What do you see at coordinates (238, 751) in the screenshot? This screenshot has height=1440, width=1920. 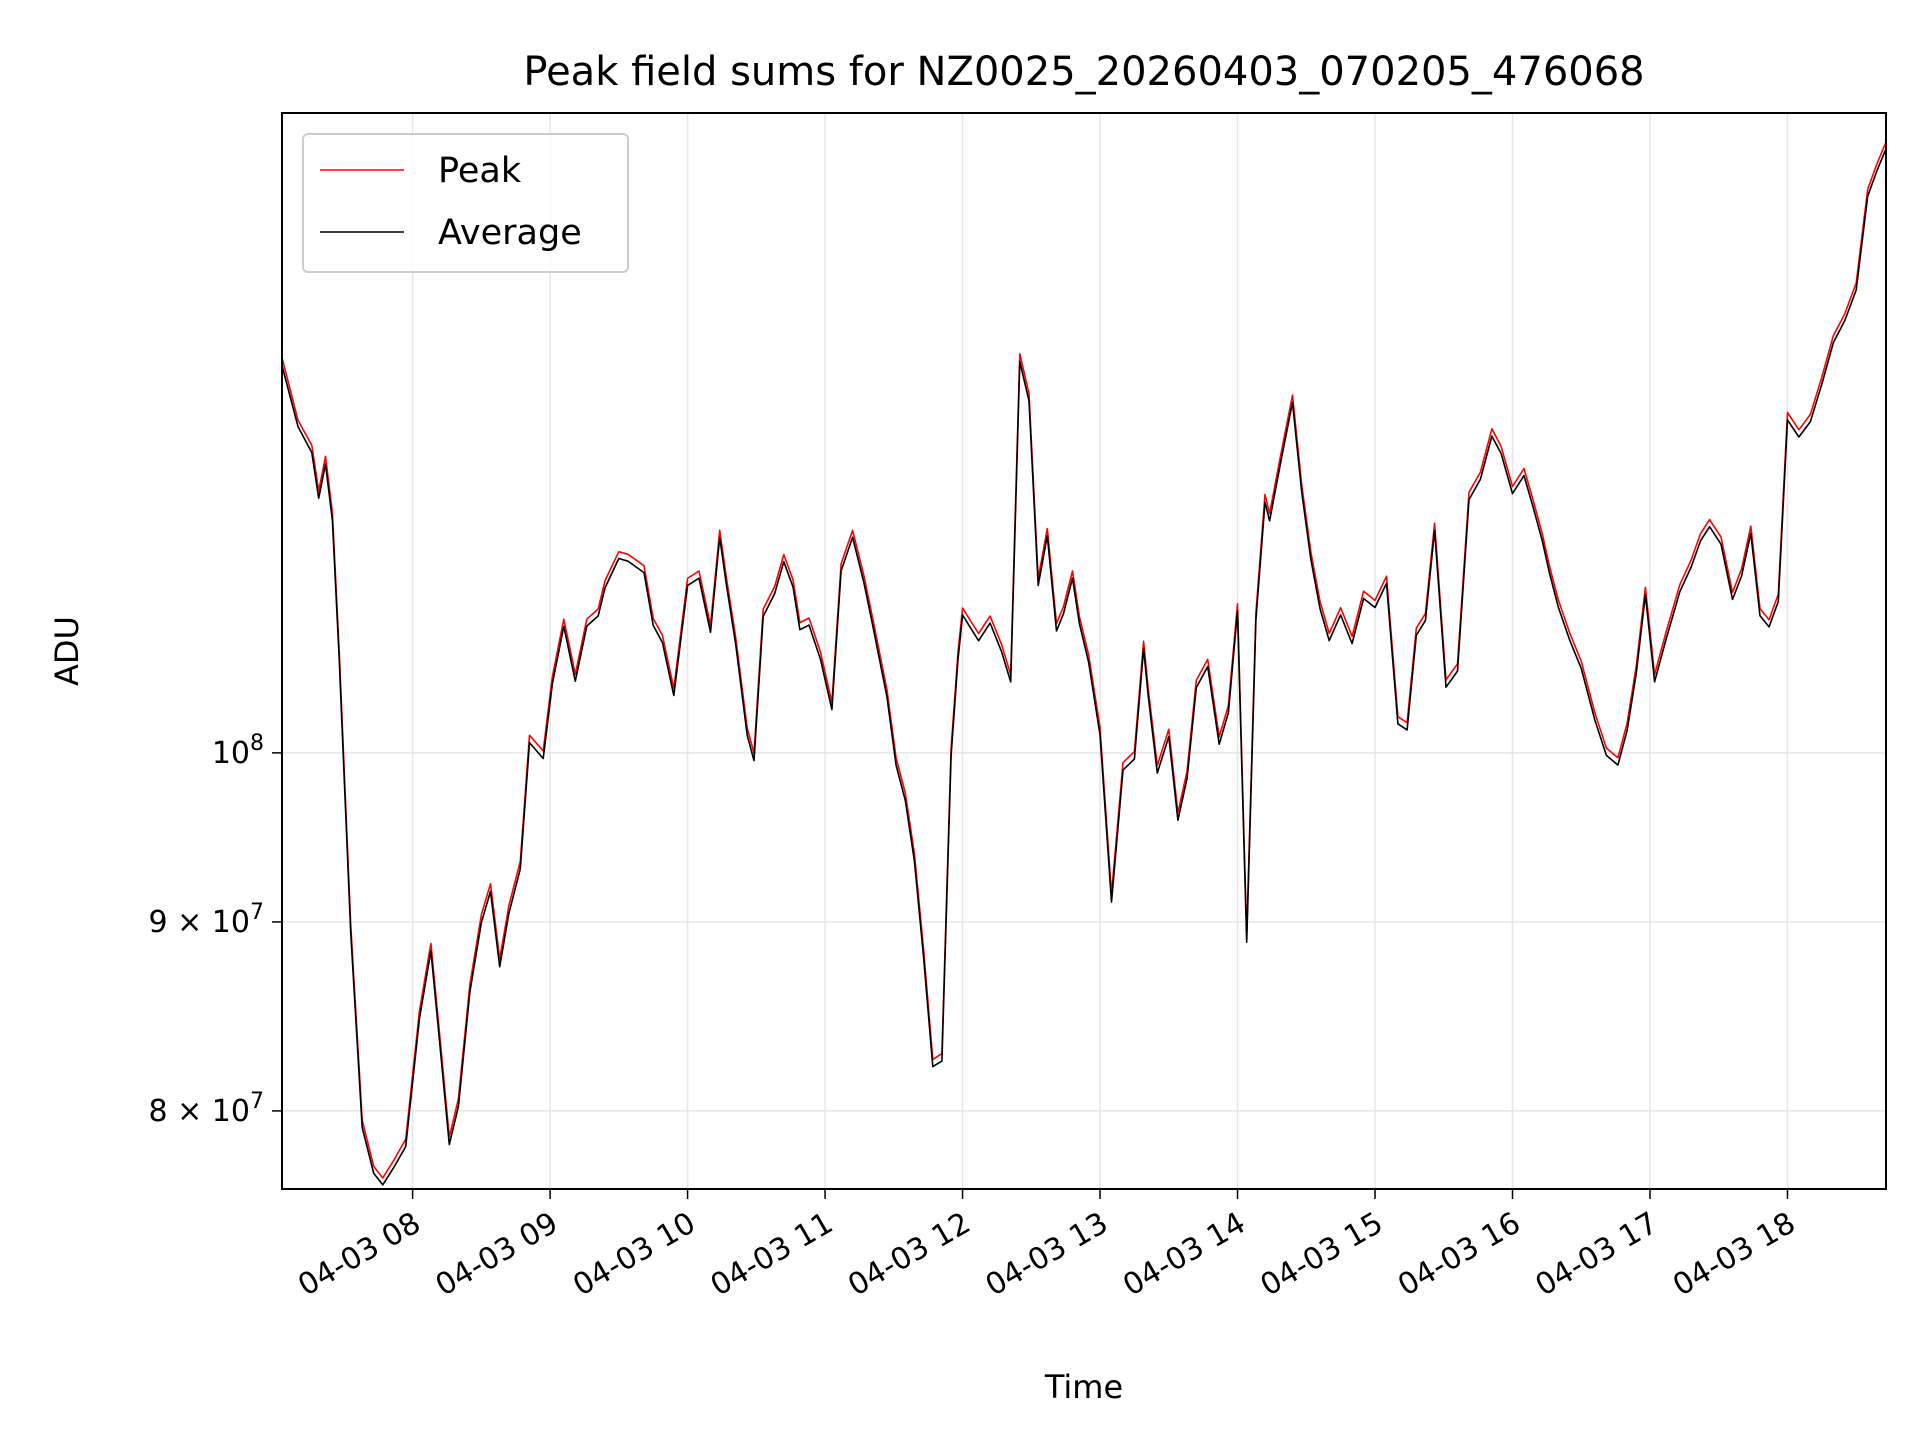 I see `y-tick-label: 108` at bounding box center [238, 751].